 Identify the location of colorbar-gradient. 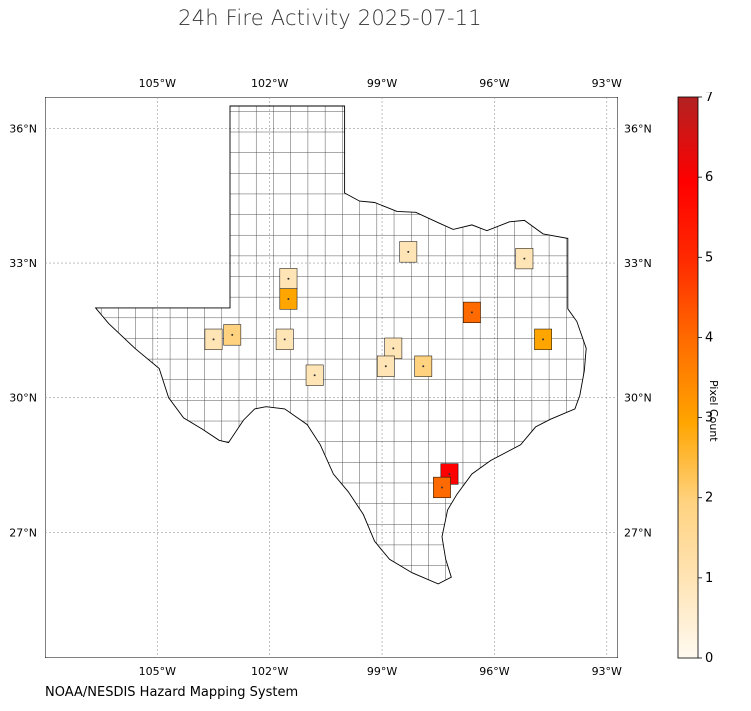
(688, 377).